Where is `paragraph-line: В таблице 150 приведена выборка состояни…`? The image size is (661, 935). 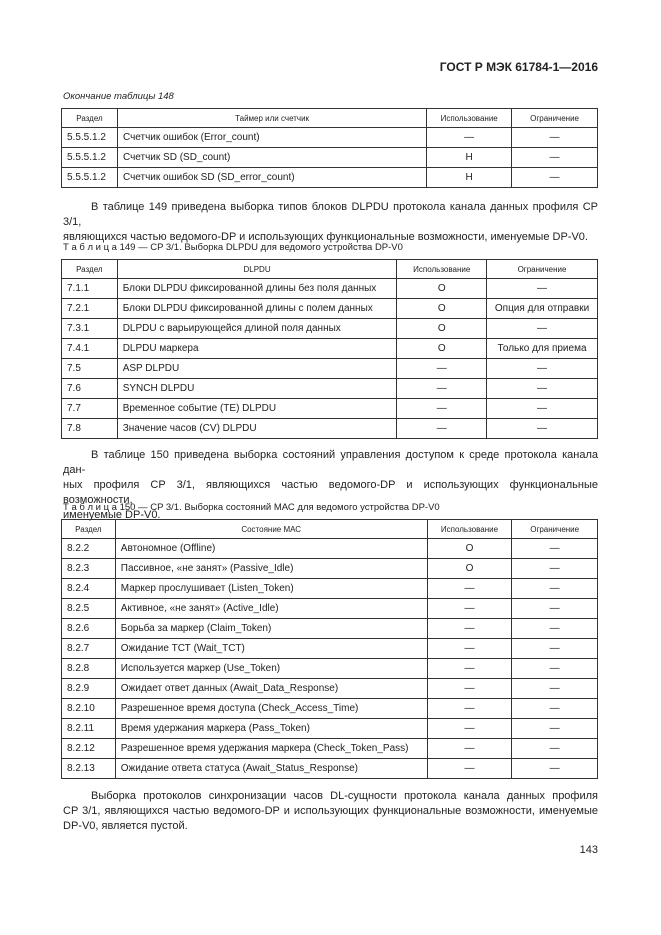 paragraph-line: В таблице 150 приведена выборка состояни… is located at coordinates (330, 462).